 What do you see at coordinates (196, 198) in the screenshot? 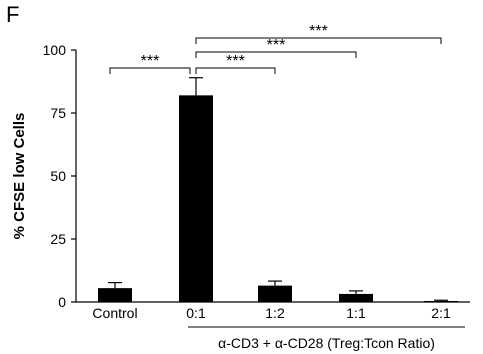
I see `bar-0:1` at bounding box center [196, 198].